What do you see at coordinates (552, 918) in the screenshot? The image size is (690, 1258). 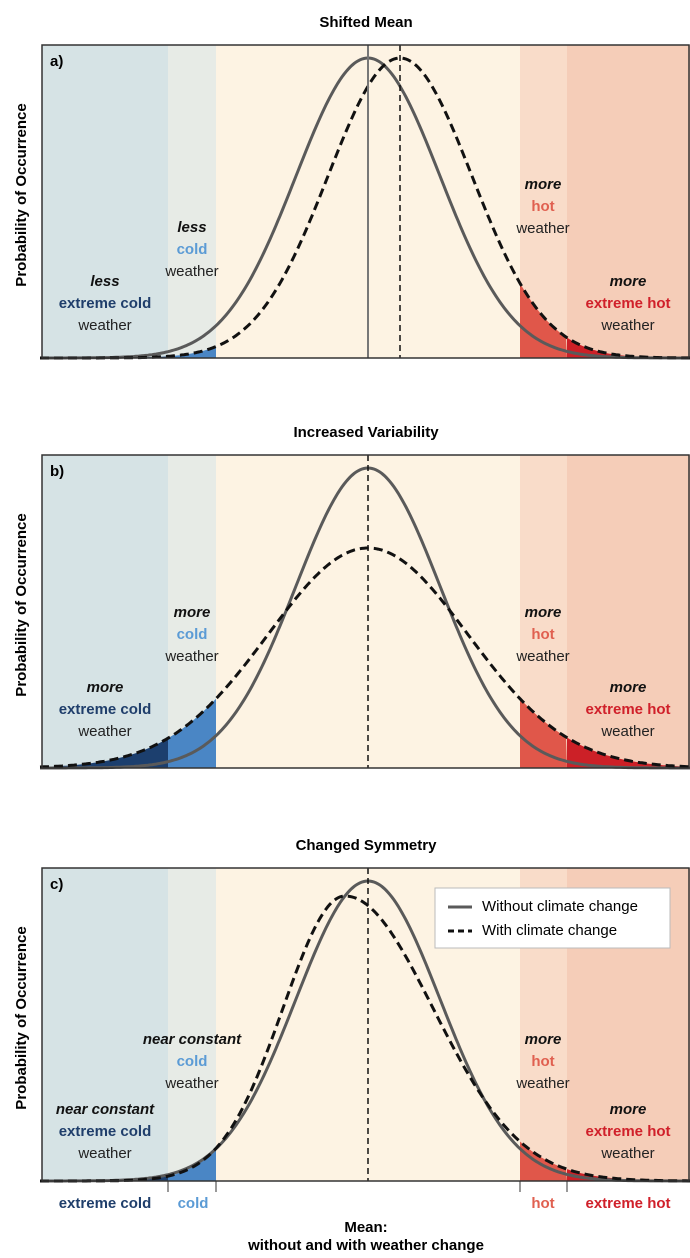 I see `legend-box` at bounding box center [552, 918].